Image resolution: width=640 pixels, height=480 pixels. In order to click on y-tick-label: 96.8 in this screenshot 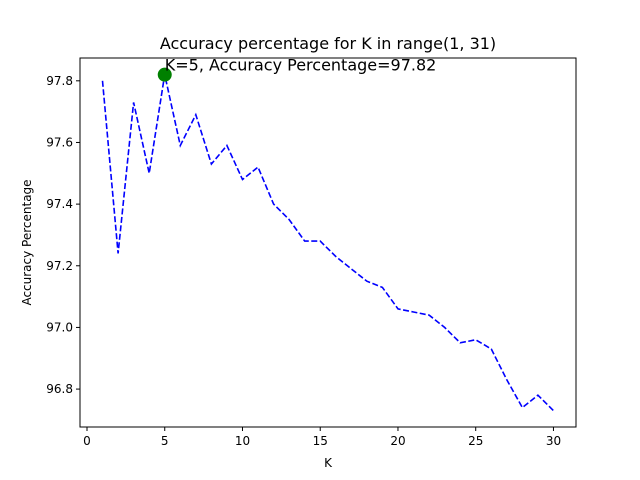, I will do `click(59, 389)`.